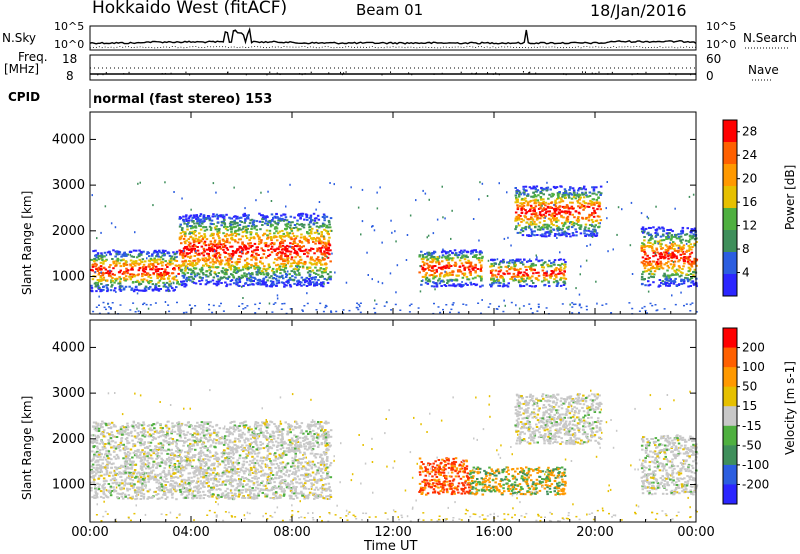  Describe the element at coordinates (190, 74) in the screenshot. I see `nave-point` at that location.